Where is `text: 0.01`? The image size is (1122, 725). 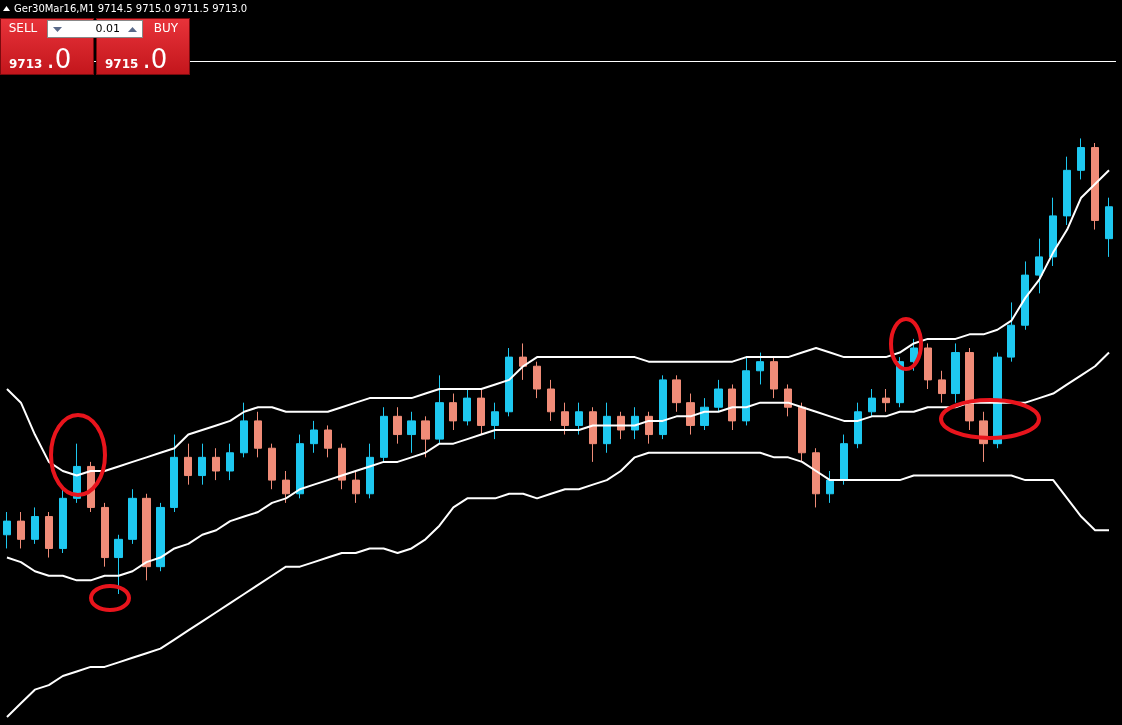
text: 0.01 is located at coordinates (107, 28).